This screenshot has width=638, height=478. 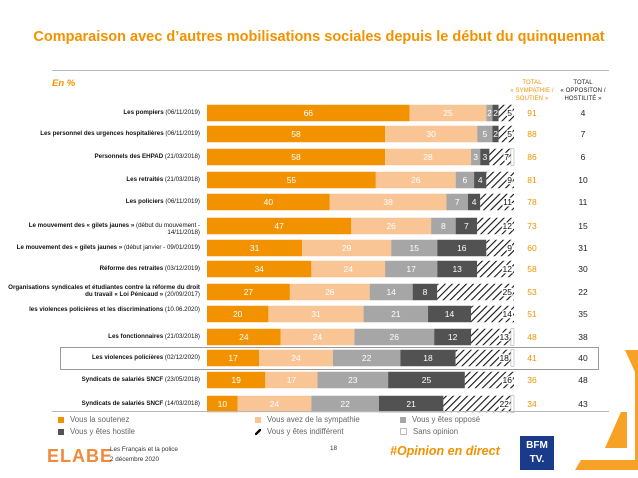 What do you see at coordinates (484, 157) in the screenshot?
I see `bar-value-4-row-3: 3` at bounding box center [484, 157].